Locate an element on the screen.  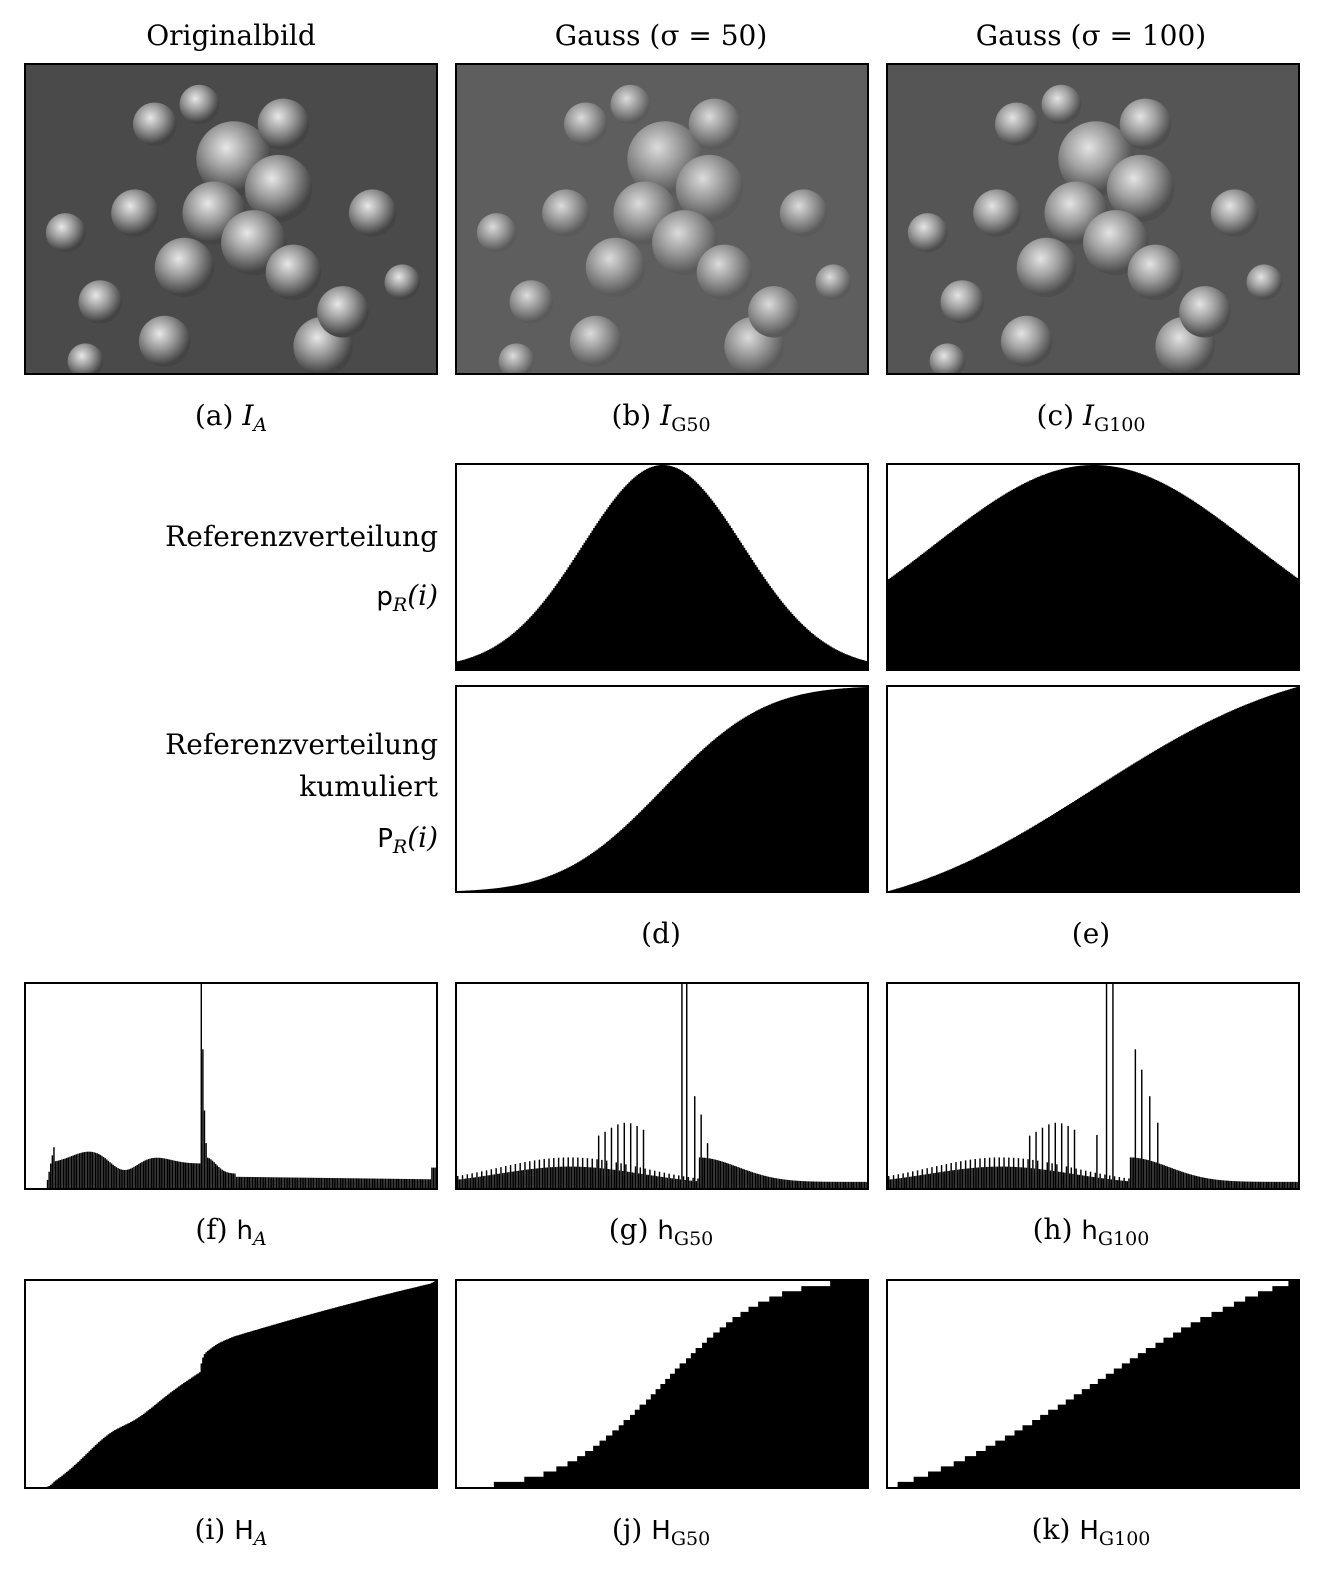
caption-g: (g) hG50 is located at coordinates (661, 1231).